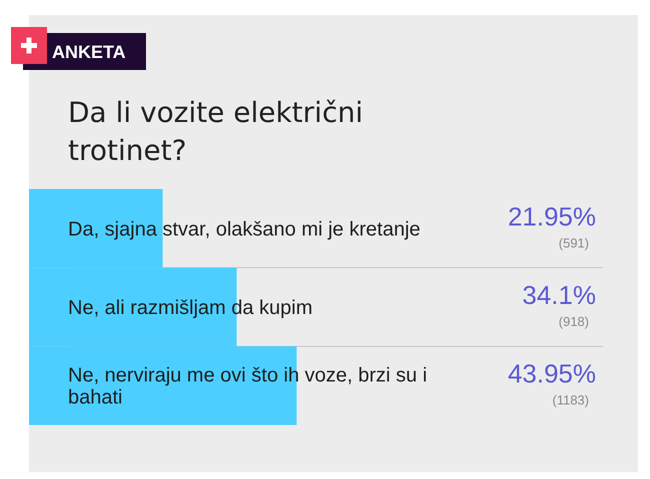 Image resolution: width=650 pixels, height=479 pixels. Describe the element at coordinates (573, 321) in the screenshot. I see `annotation: (918)` at that location.